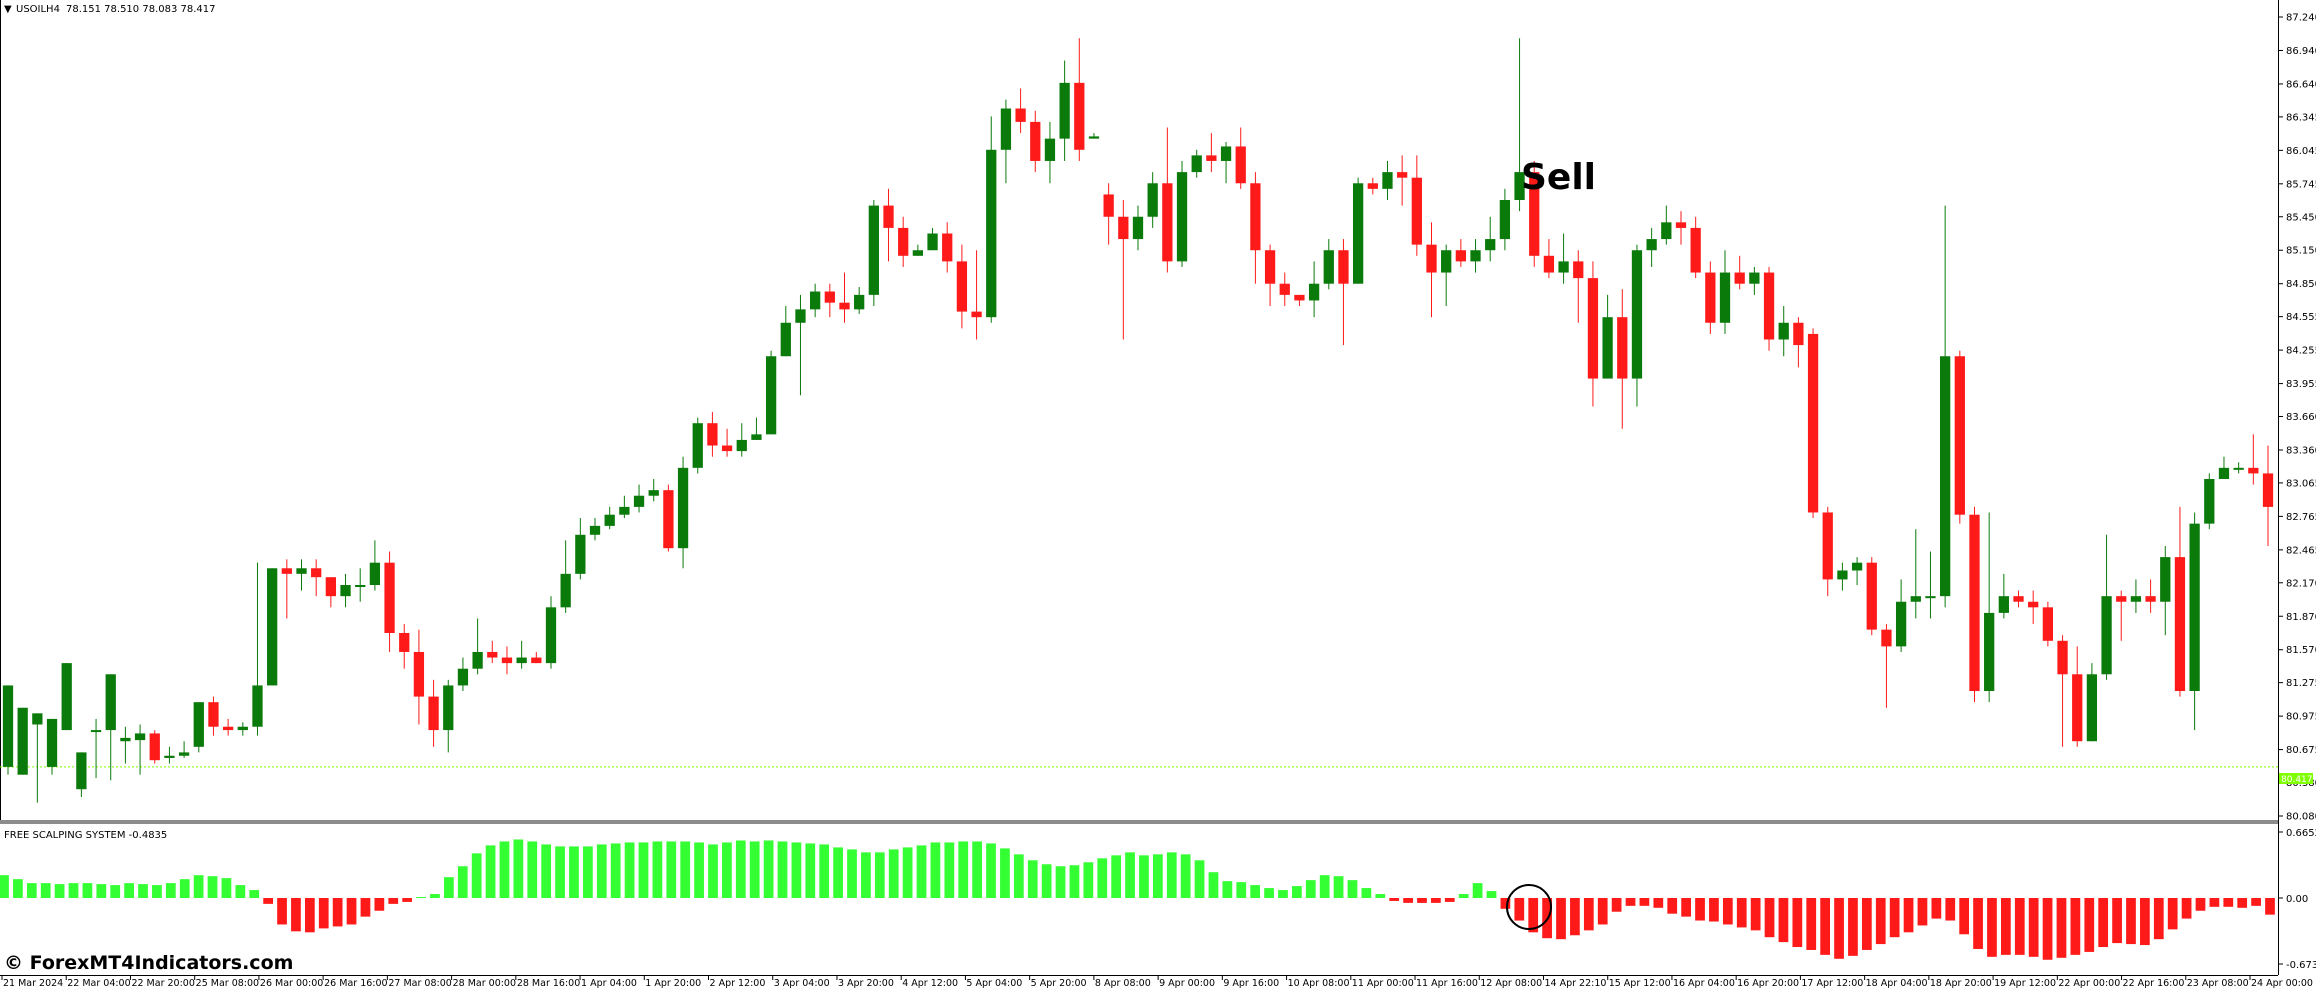 This screenshot has height=988, width=2316. What do you see at coordinates (2089, 983) in the screenshot?
I see `time-tick-label: 22 Apr 00:00` at bounding box center [2089, 983].